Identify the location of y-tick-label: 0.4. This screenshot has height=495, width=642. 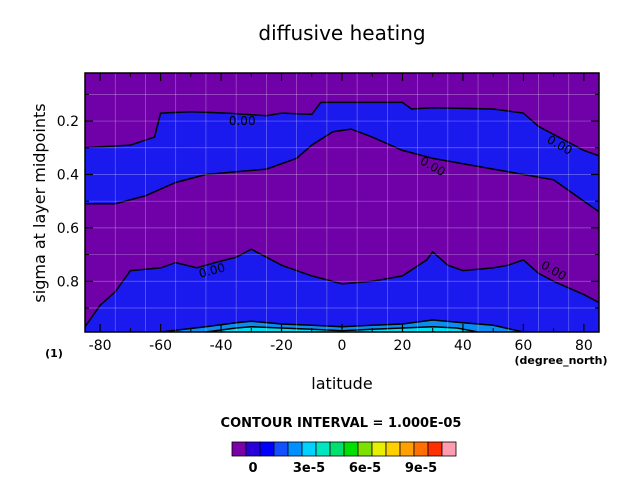
(68, 175).